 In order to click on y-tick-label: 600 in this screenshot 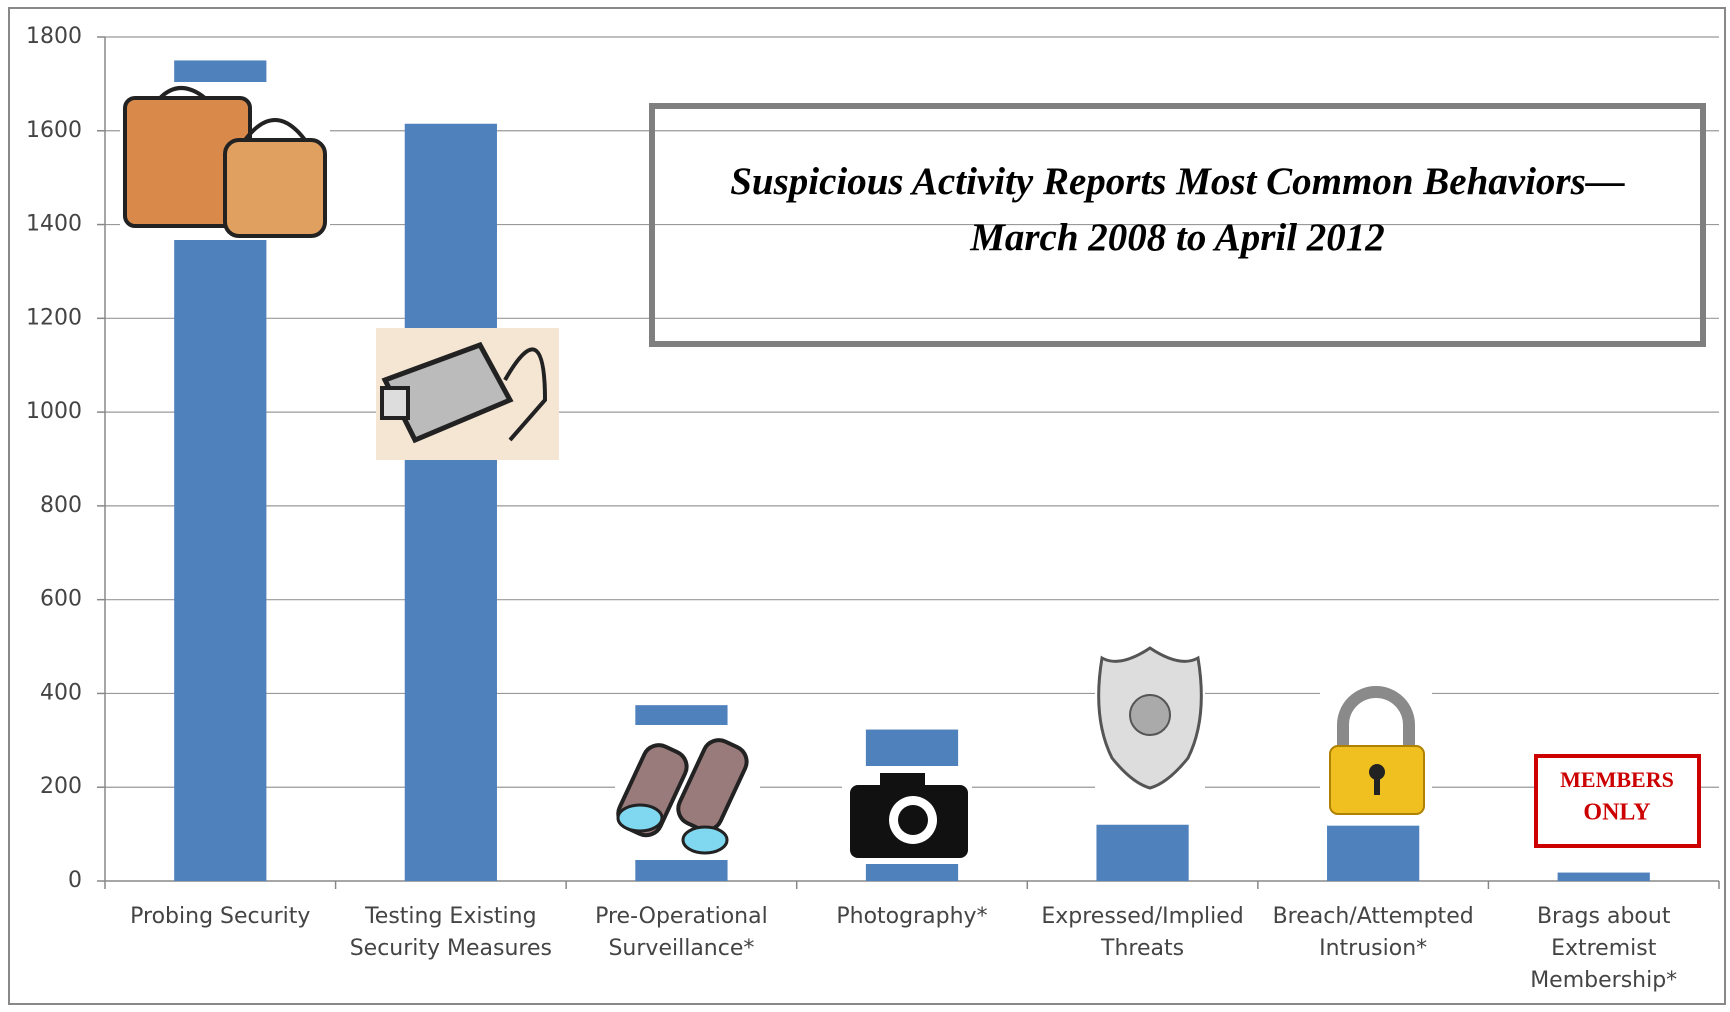, I will do `click(61, 599)`.